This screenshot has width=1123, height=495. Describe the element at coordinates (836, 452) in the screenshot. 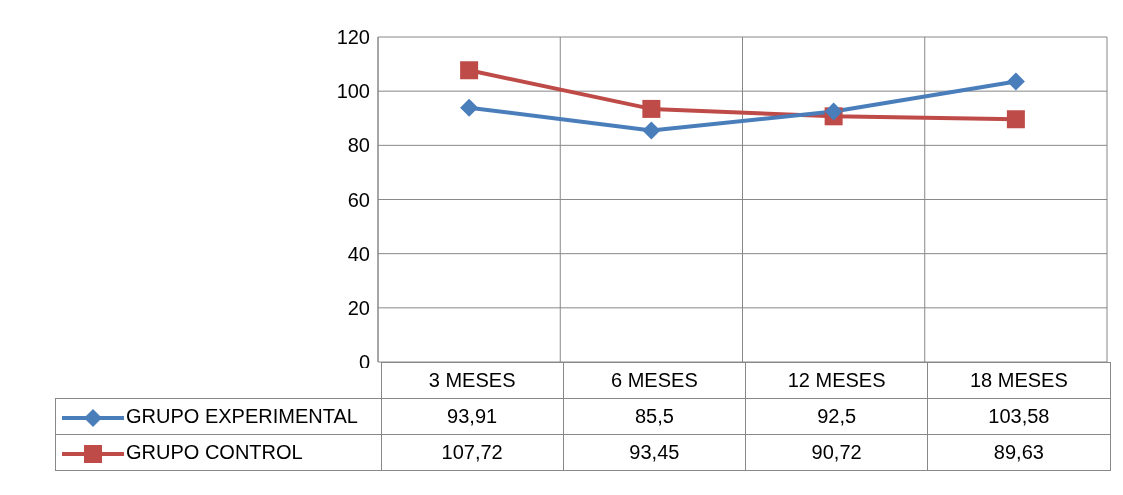

I see `data-label: 90,72` at that location.